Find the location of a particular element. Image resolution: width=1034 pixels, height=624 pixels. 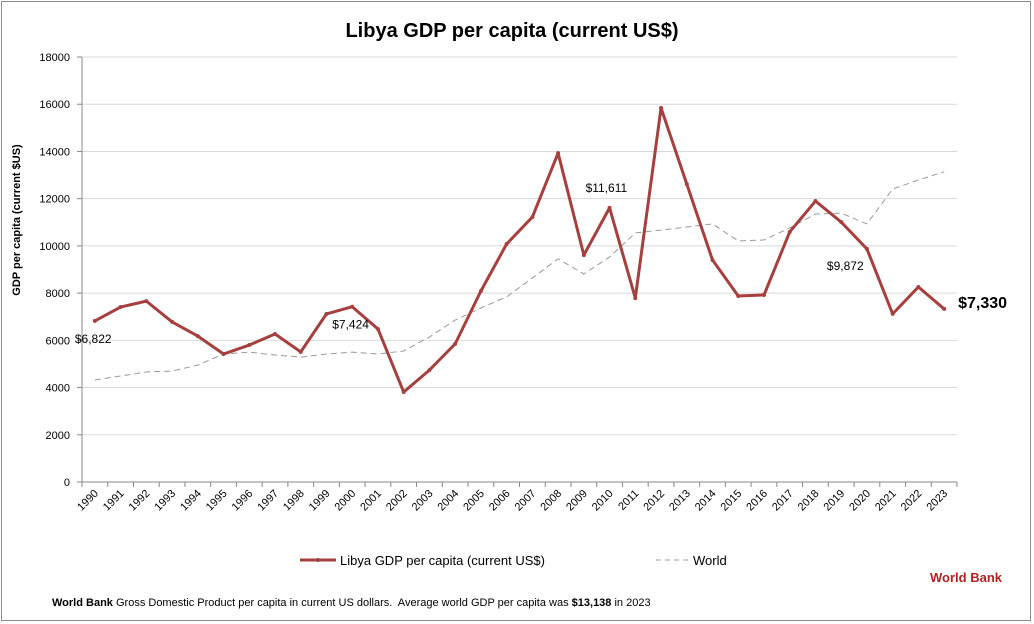

x-tick-label: 2022 is located at coordinates (912, 501).